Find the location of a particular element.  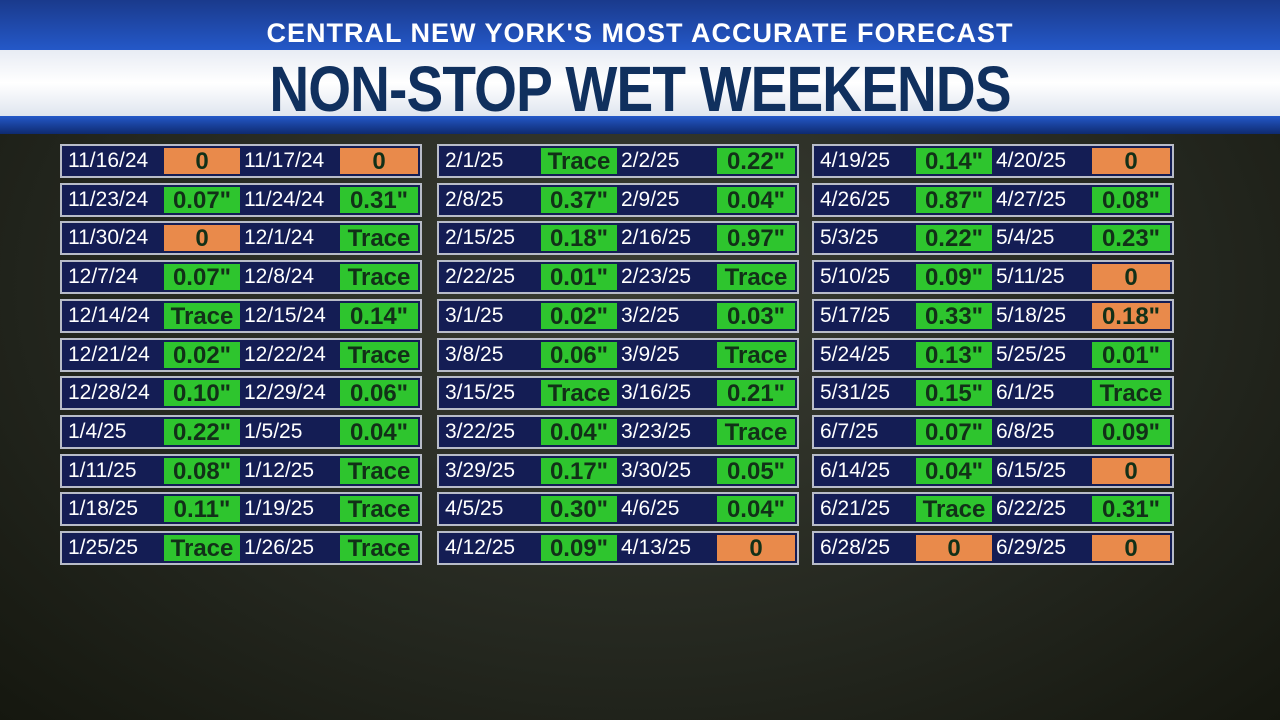

table-row: 3/15/25 Trace 3/16/25 0.21" is located at coordinates (618, 393).